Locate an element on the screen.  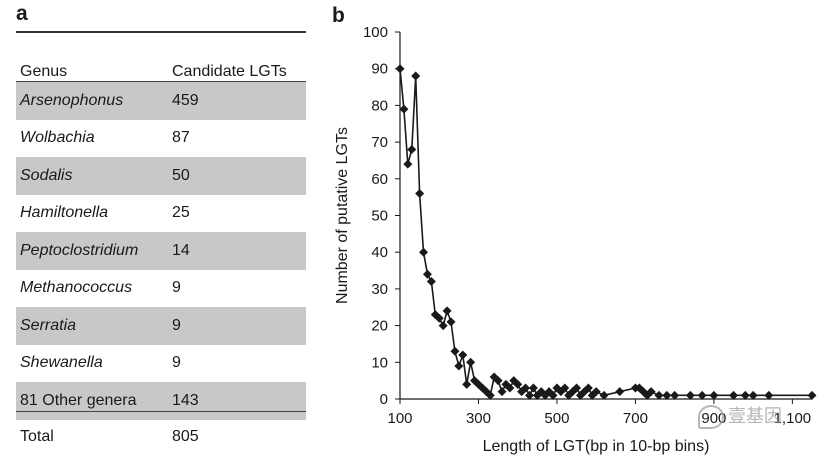
count-cell: 87 is located at coordinates (181, 138).